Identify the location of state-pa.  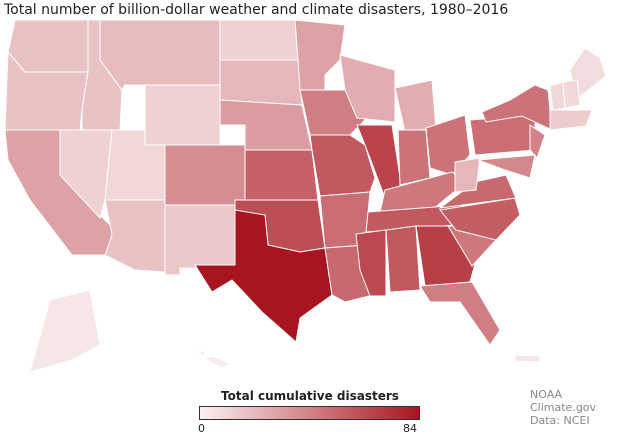
(502, 135).